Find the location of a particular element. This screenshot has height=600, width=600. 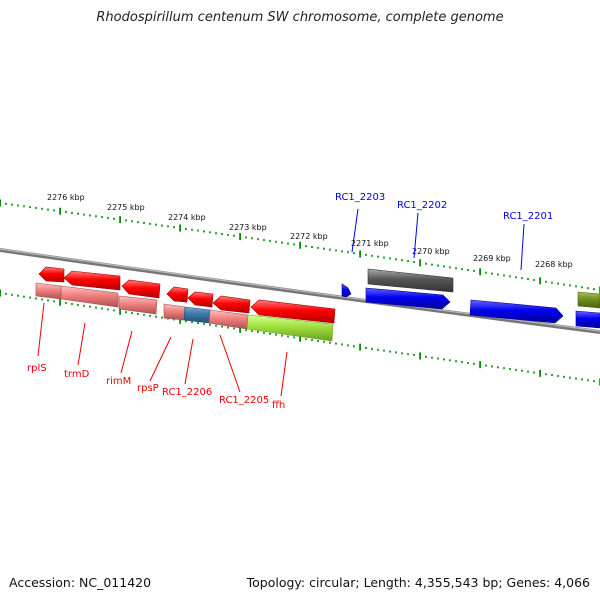

scale-label: 2271 kbp is located at coordinates (370, 243).